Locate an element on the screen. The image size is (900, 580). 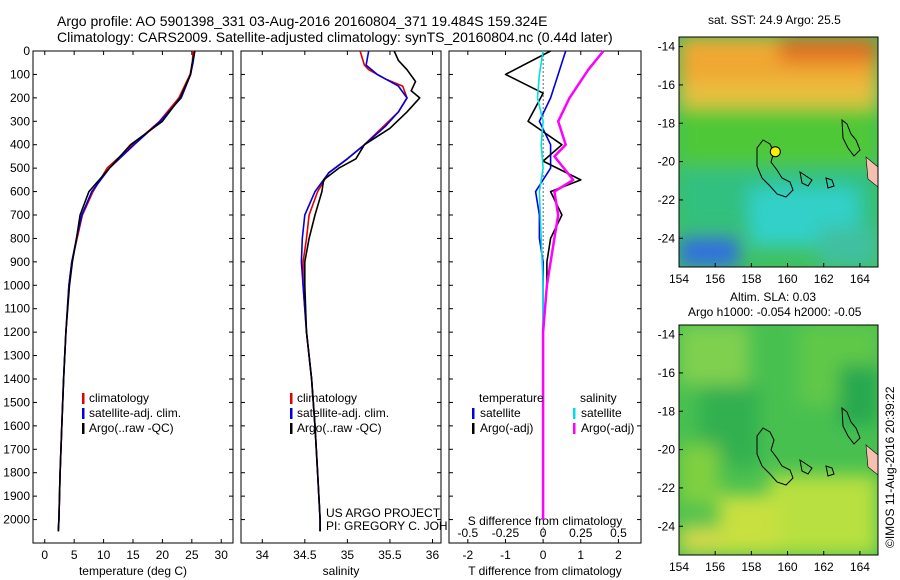
xlabel-s: S difference from climatology is located at coordinates (545, 521).